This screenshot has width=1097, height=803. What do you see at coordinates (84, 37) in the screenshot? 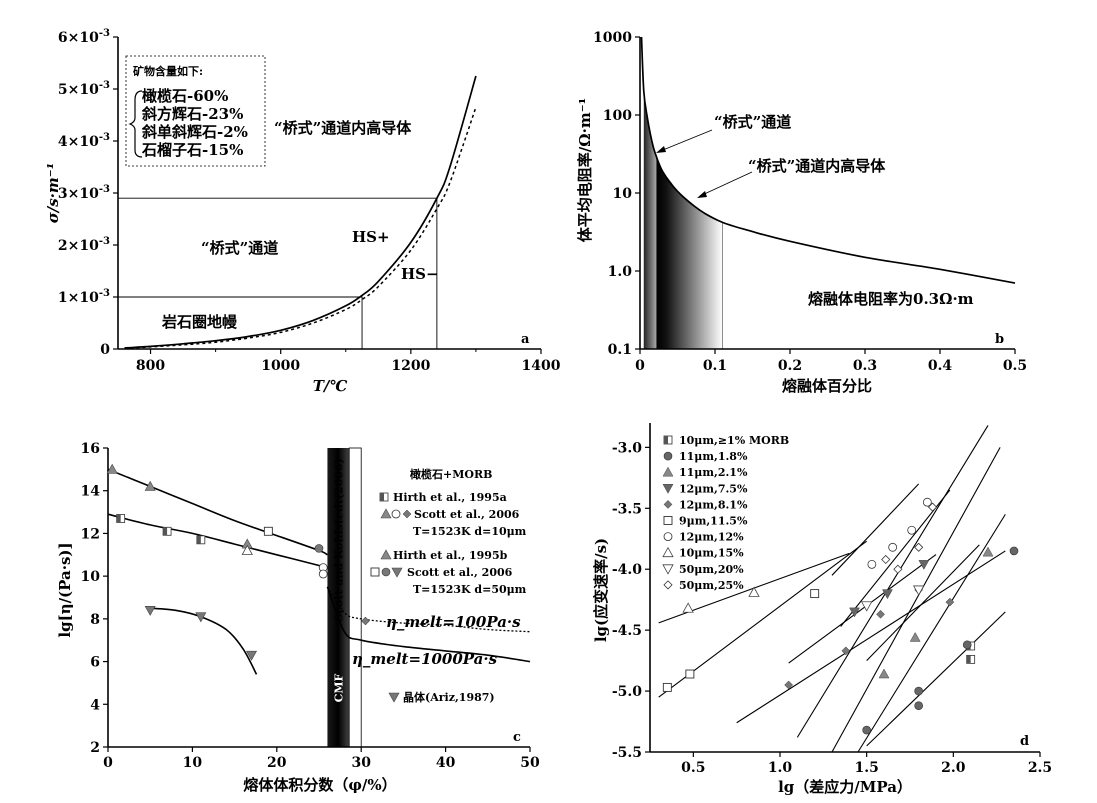
I see `y-tick-label-a: 6×10⁻³` at bounding box center [84, 37].